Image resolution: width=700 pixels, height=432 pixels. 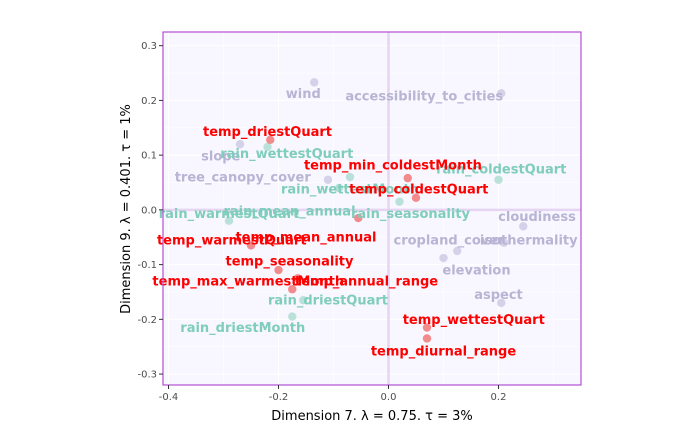 What do you see at coordinates (399, 201) in the screenshot?
I see `point-rain-seasonality` at bounding box center [399, 201].